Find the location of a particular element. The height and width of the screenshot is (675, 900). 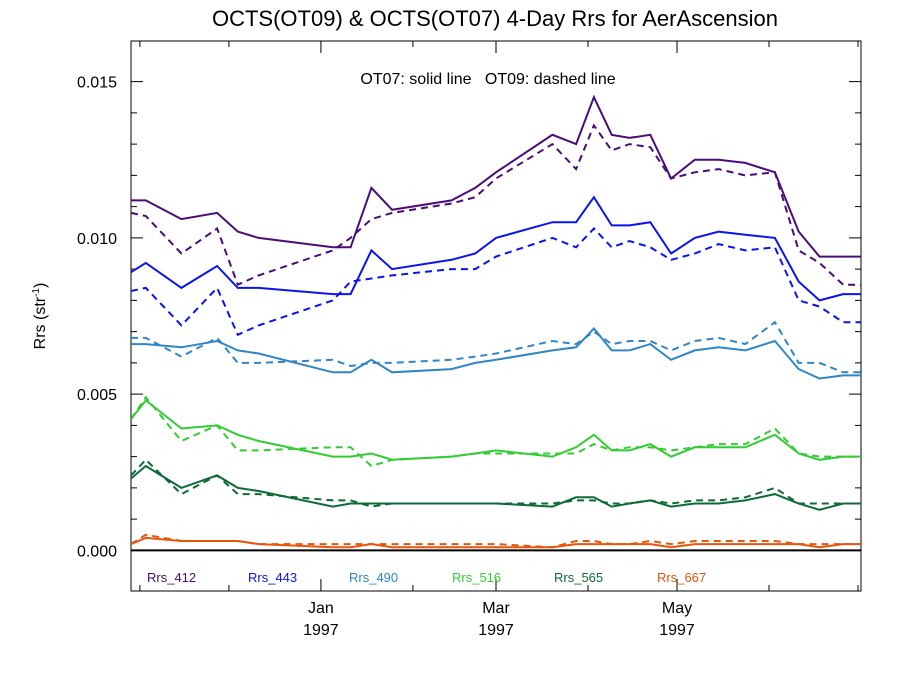

legend-label-rrs-490: Rrs_490 is located at coordinates (373, 577).